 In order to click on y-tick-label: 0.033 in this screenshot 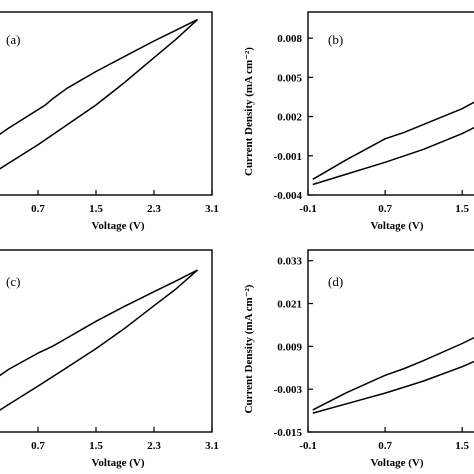, I will do `click(289, 262)`.